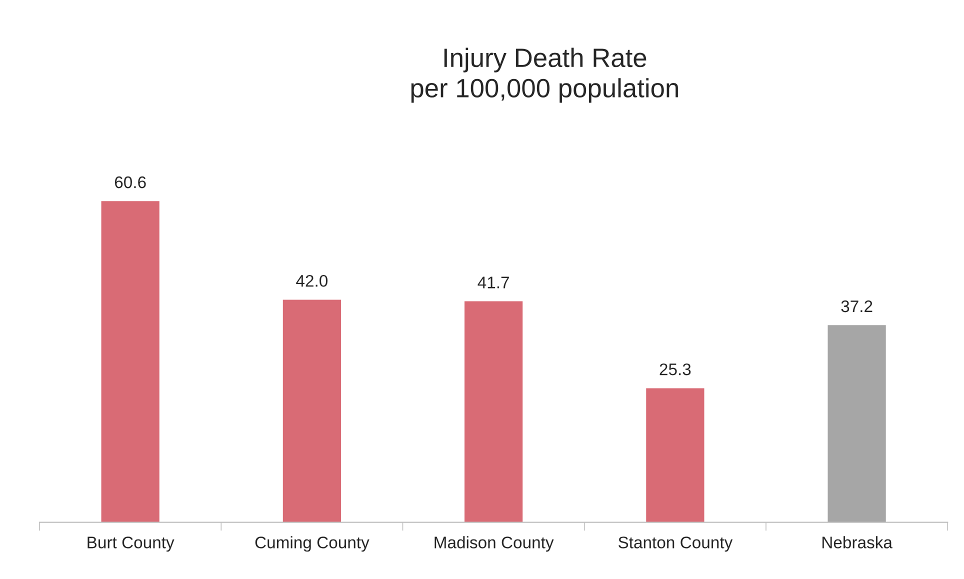 This screenshot has width=964, height=579. I want to click on data-label: 25.3, so click(675, 369).